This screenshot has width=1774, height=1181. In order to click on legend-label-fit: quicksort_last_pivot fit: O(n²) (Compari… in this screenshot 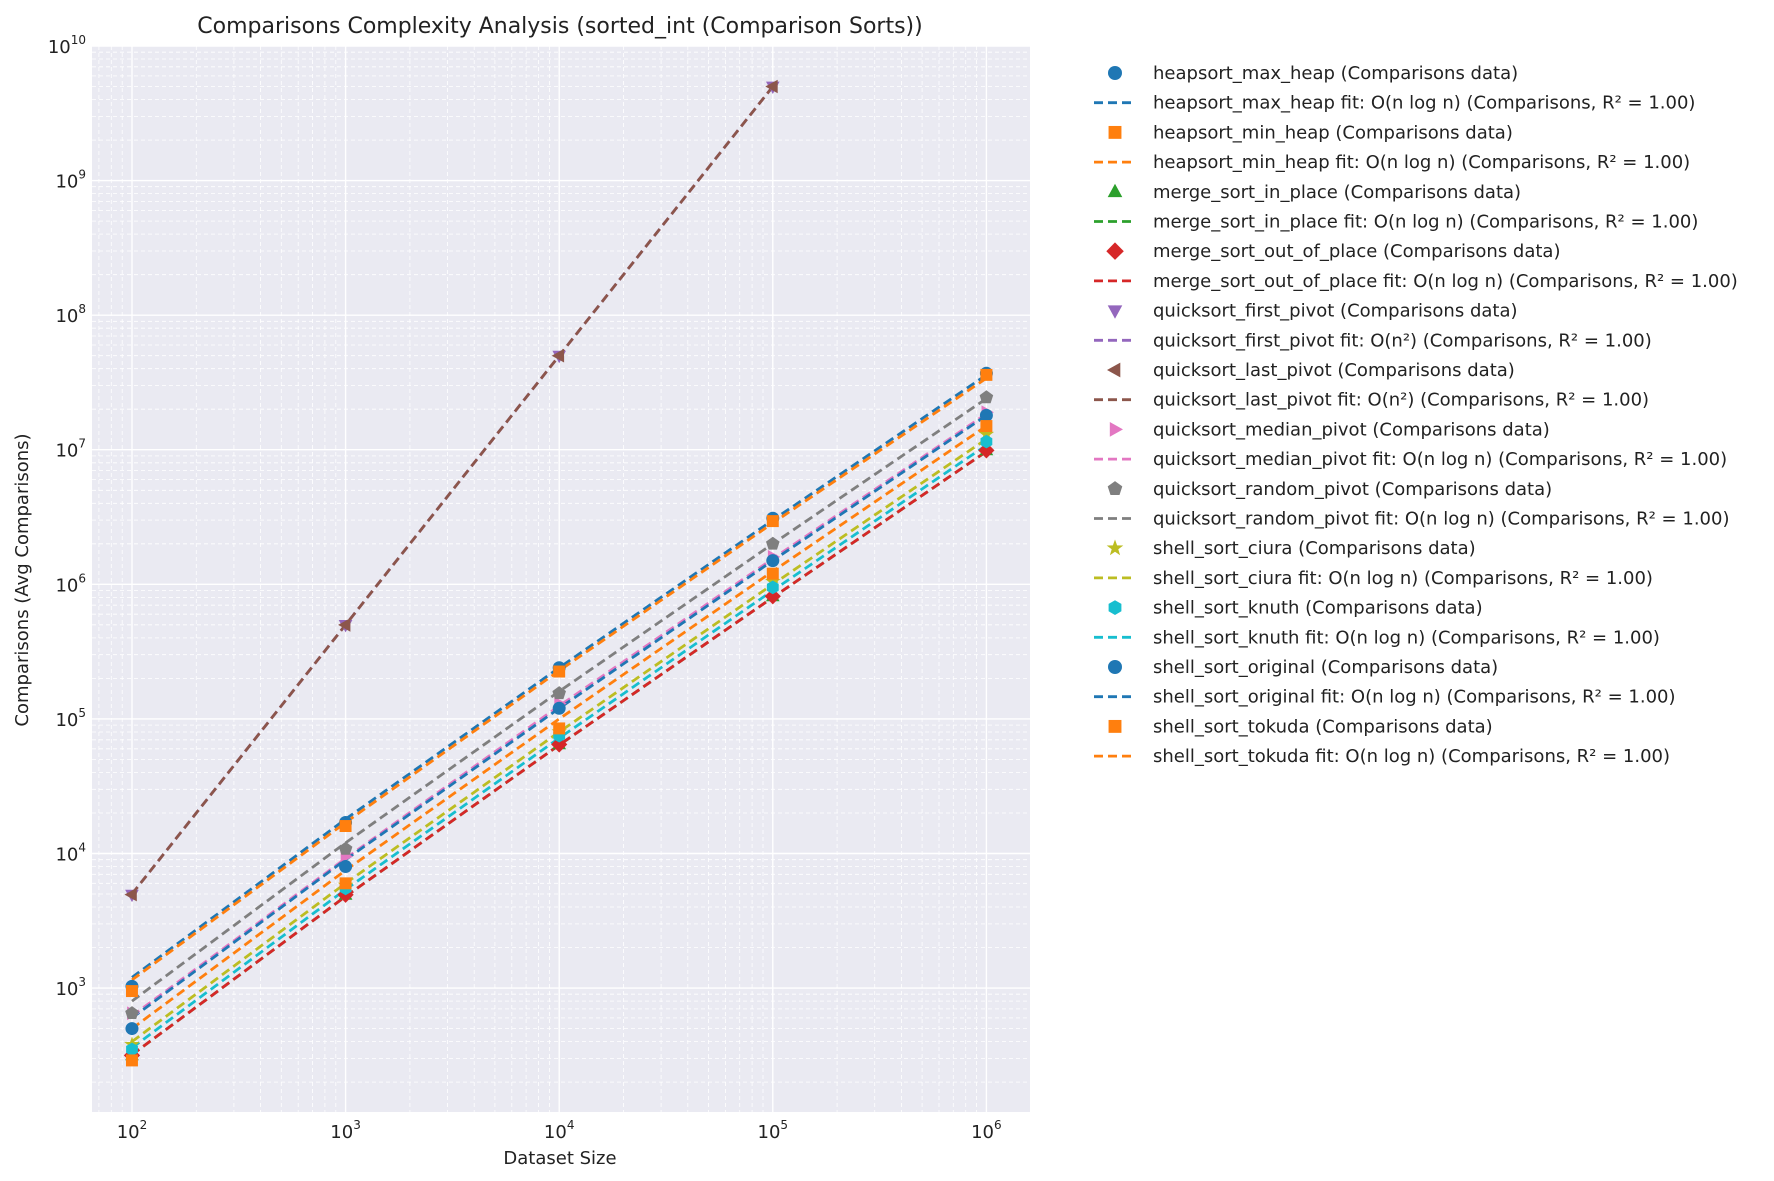, I will do `click(1401, 400)`.